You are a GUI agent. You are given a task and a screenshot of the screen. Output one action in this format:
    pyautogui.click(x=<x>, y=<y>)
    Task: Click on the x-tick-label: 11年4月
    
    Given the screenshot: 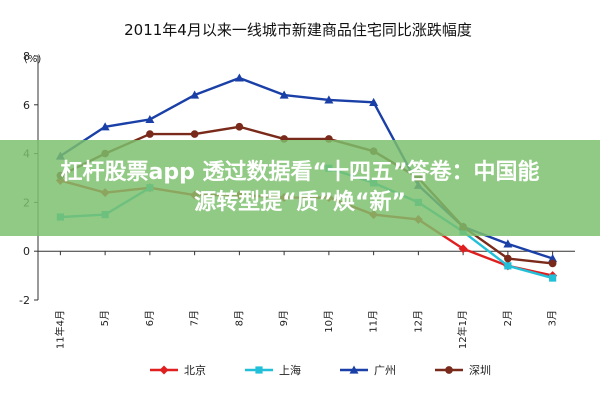 What is the action you would take?
    pyautogui.click(x=59, y=329)
    